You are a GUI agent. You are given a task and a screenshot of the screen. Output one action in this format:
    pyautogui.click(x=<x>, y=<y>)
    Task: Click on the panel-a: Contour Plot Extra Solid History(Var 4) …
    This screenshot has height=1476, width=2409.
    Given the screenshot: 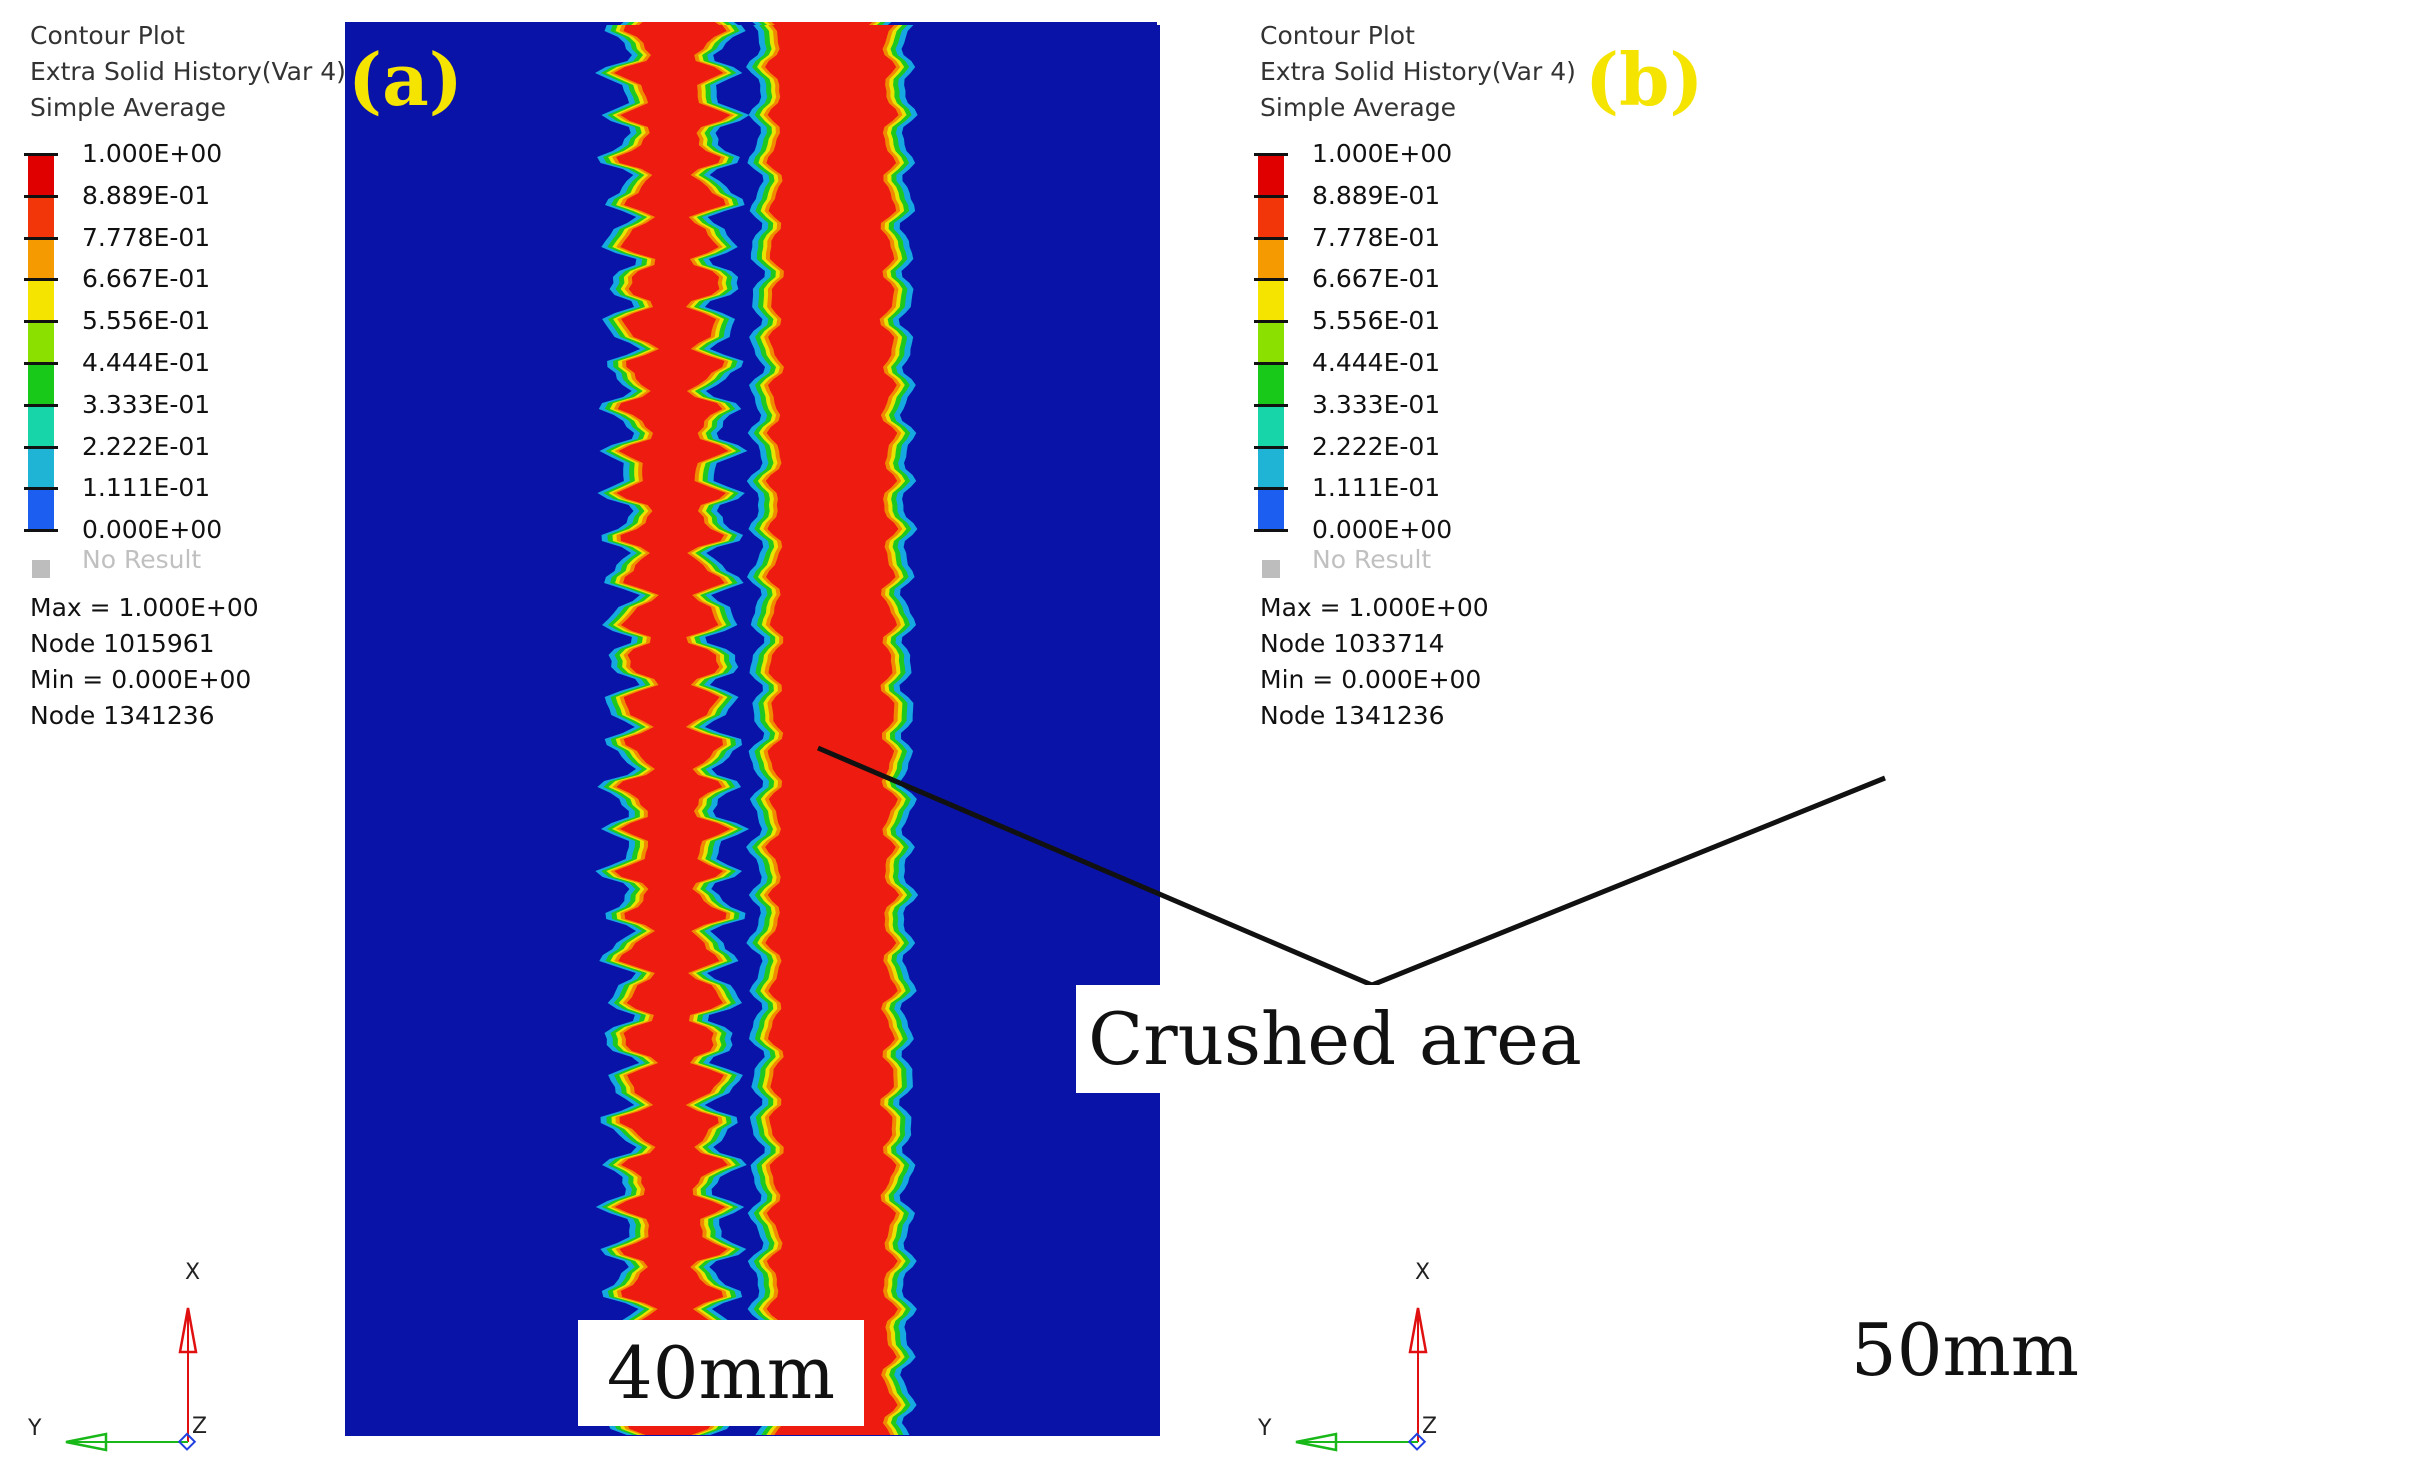 What is the action you would take?
    pyautogui.click(x=183, y=744)
    